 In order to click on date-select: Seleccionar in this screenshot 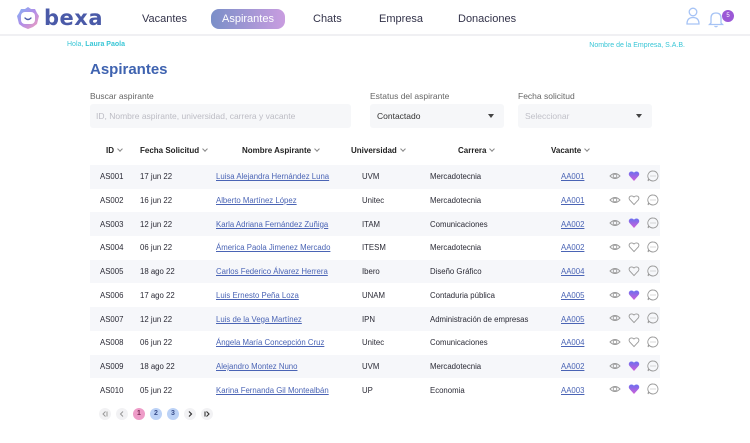, I will do `click(585, 116)`.